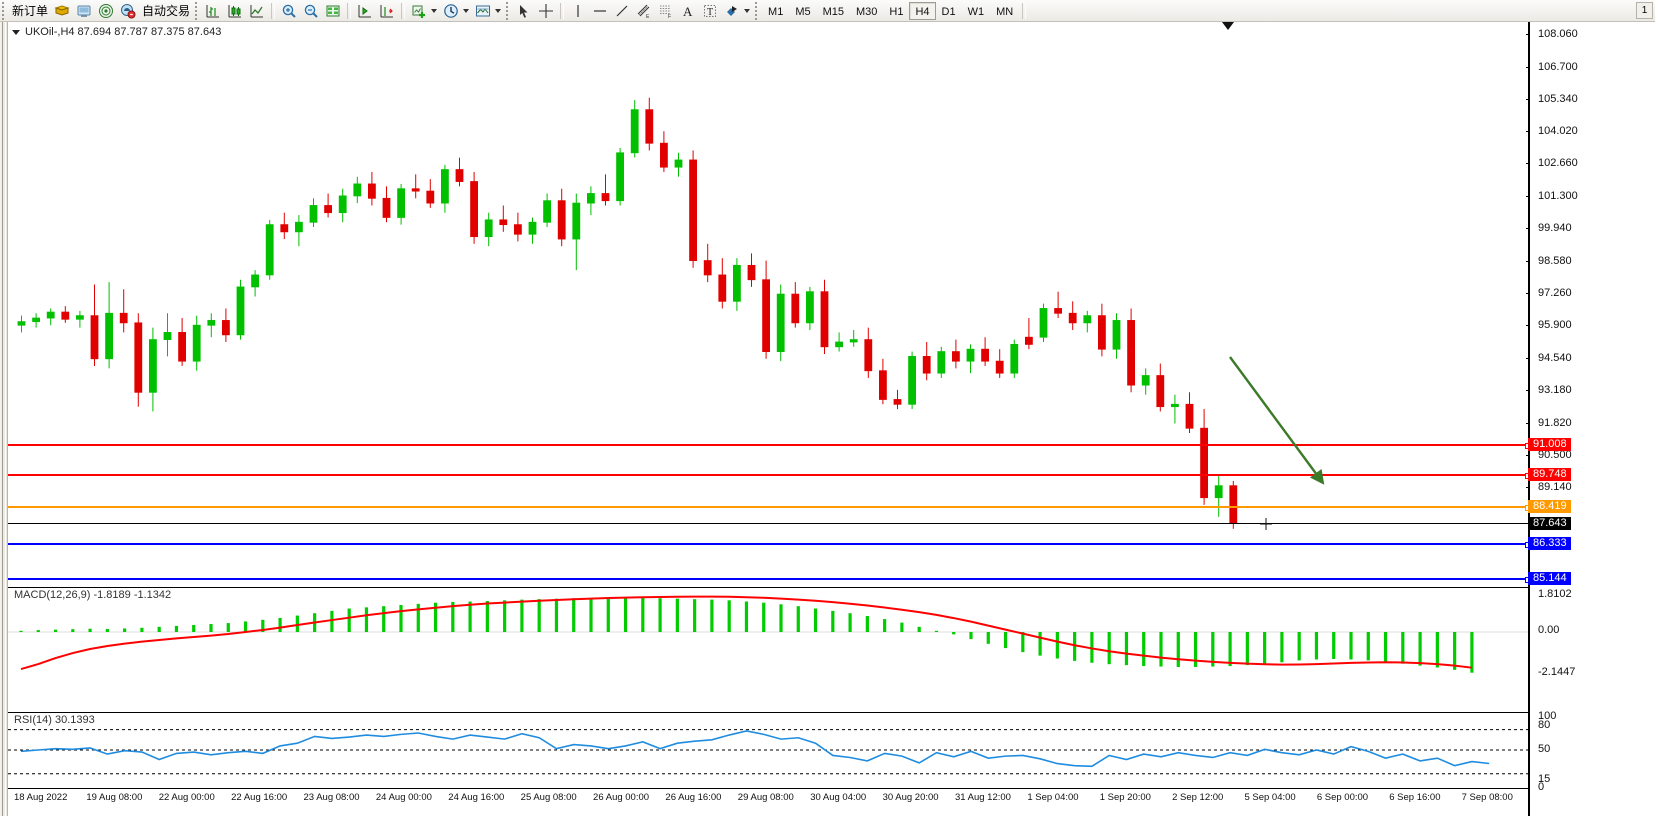  I want to click on price-tick-label: 89.140, so click(1555, 487).